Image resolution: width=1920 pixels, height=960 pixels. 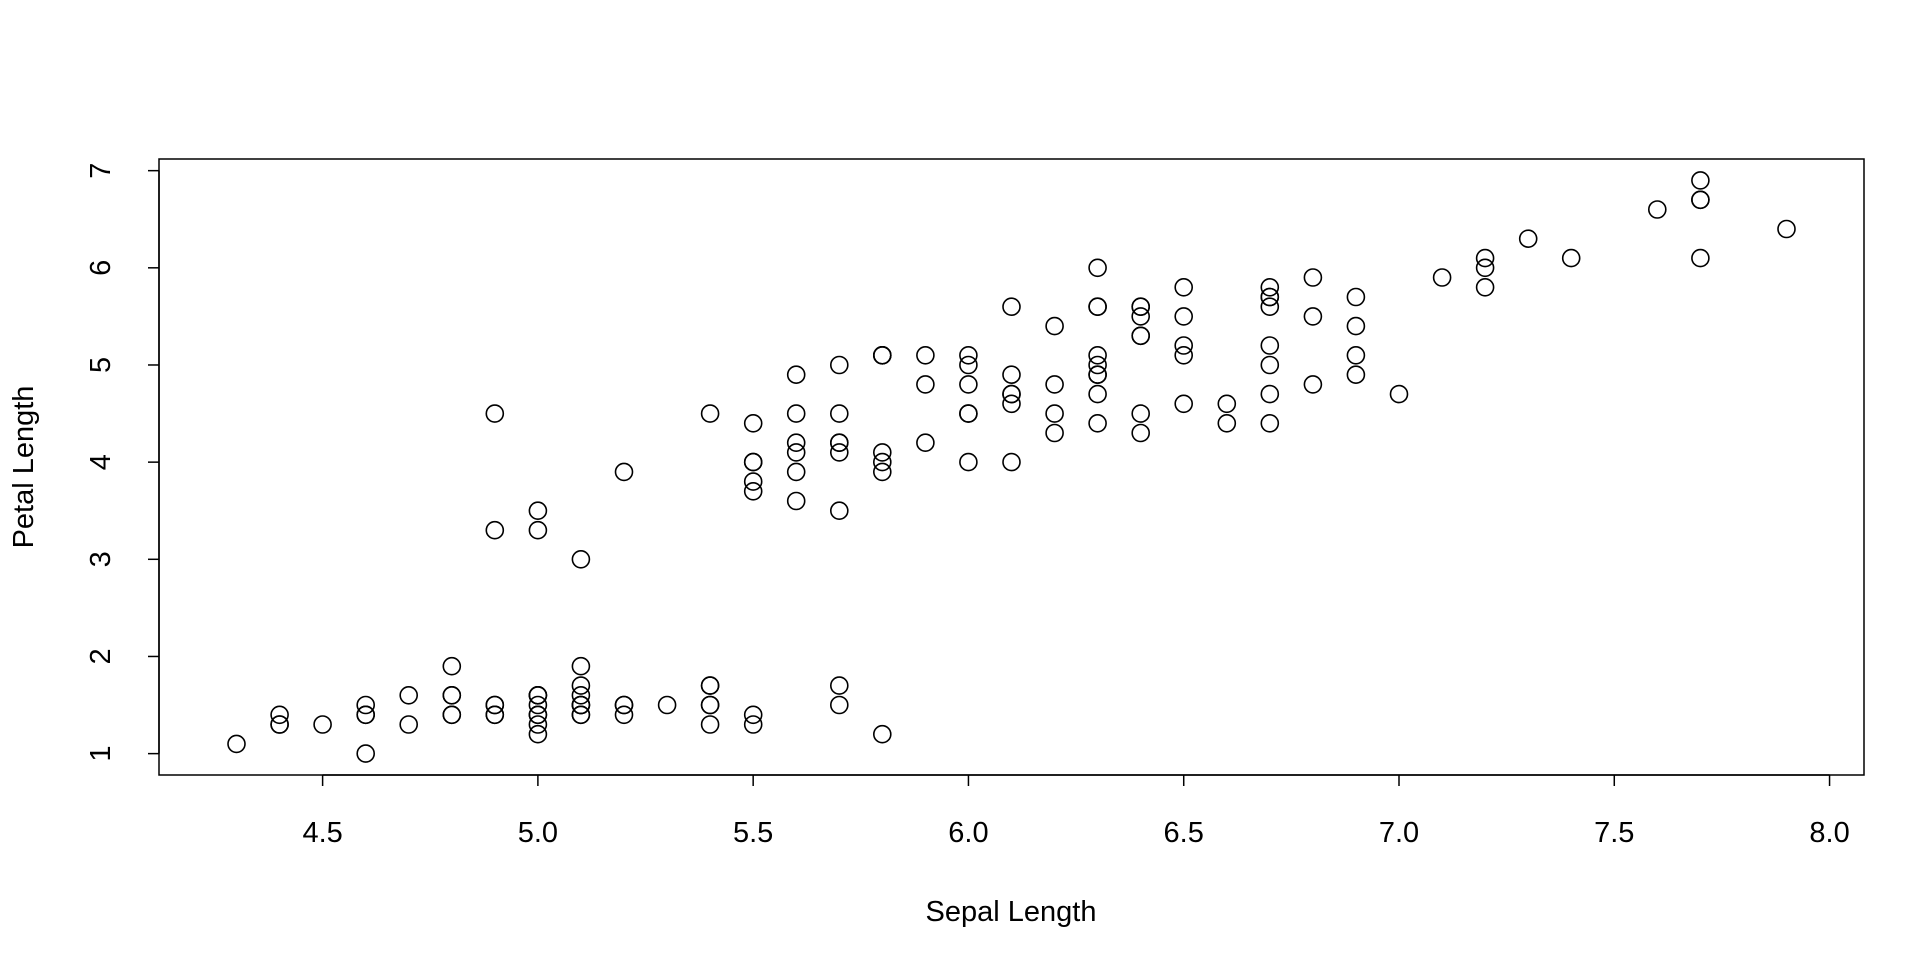 What do you see at coordinates (1011, 912) in the screenshot?
I see `x-axis-label: Sepal Length` at bounding box center [1011, 912].